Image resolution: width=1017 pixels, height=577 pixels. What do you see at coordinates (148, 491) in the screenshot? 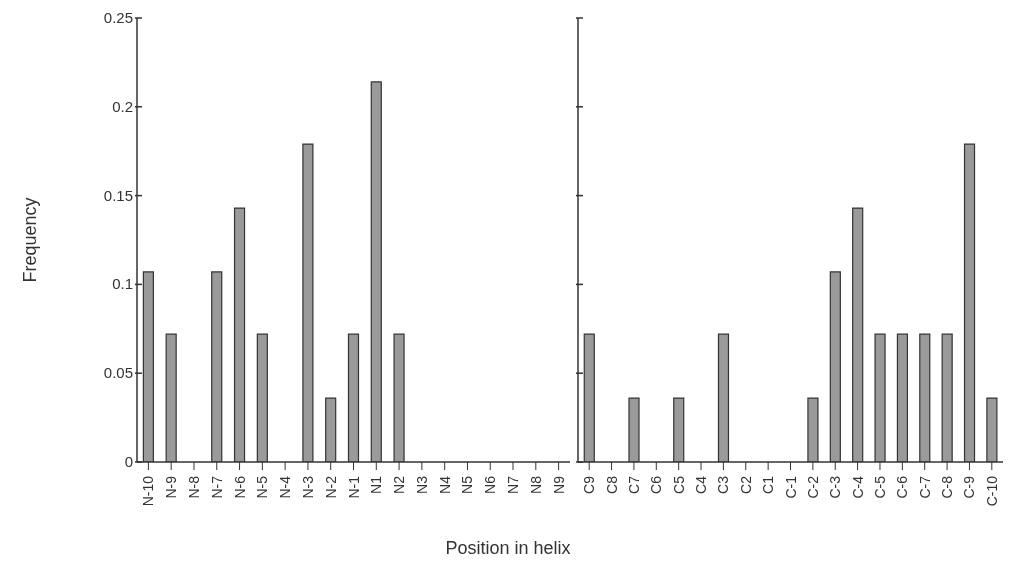
I see `x-tick-label: N-10` at bounding box center [148, 491].